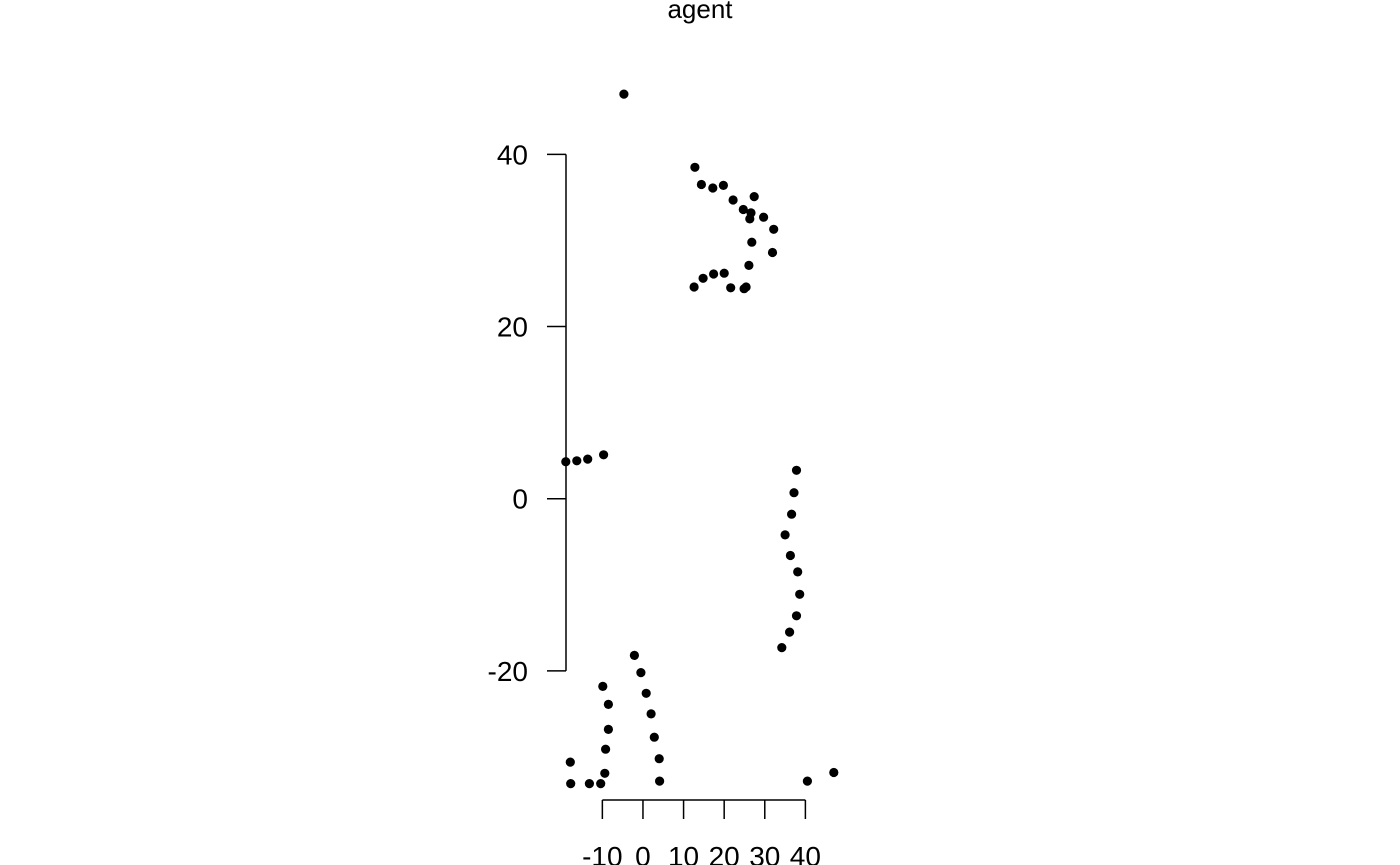 Image resolution: width=1400 pixels, height=865 pixels. Describe the element at coordinates (683, 853) in the screenshot. I see `x-tick-label: 10` at that location.